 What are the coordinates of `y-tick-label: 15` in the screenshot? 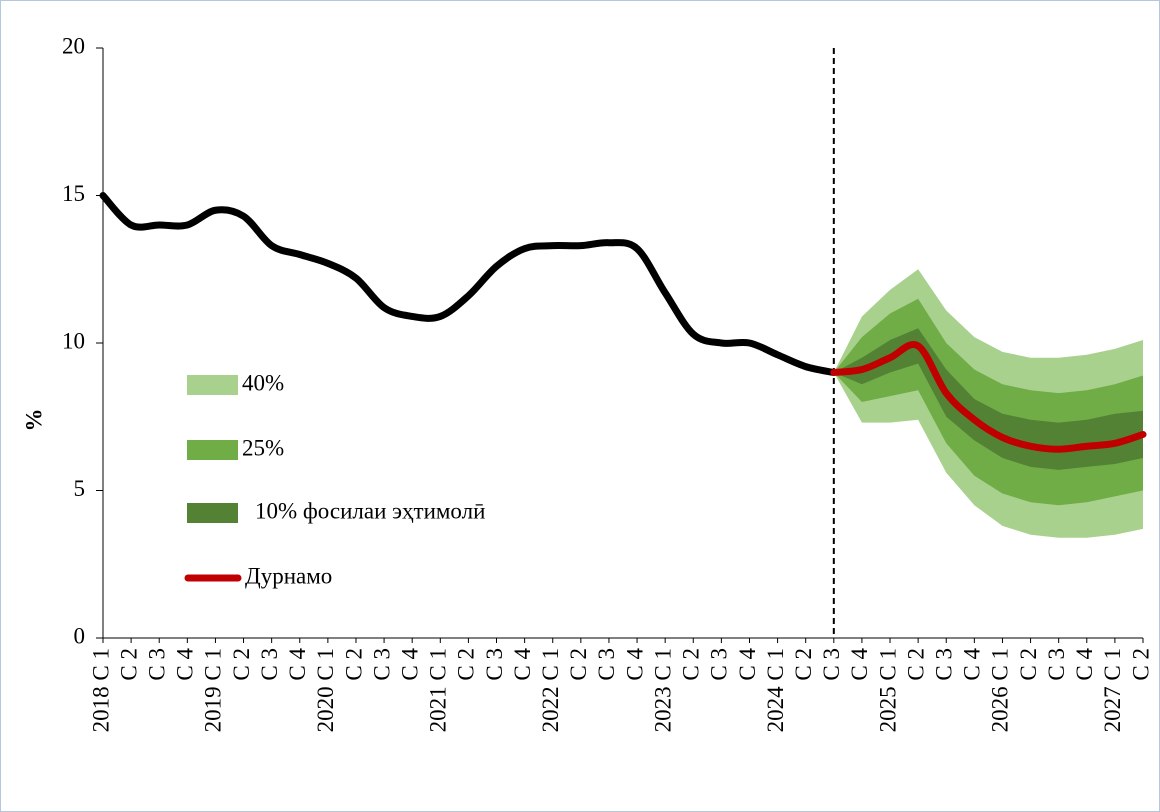 It's located at (73, 193).